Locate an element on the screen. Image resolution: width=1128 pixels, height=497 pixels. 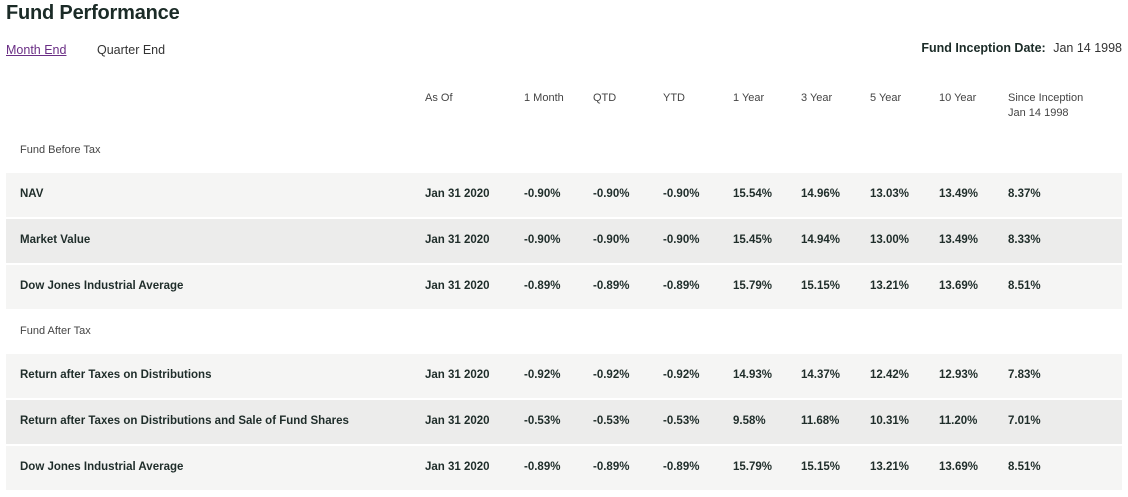
cell-3-year: 14.37% is located at coordinates (821, 375).